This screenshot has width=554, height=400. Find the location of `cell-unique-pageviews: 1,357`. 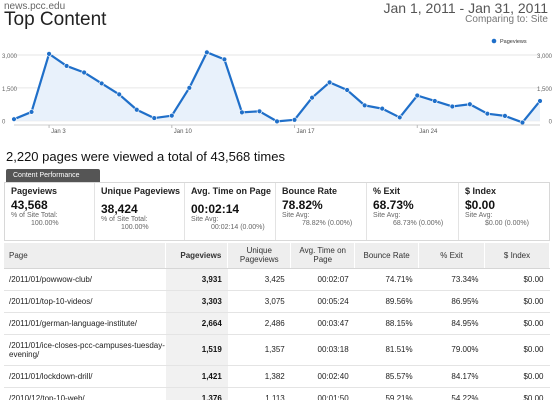

cell-unique-pageviews: 1,357 is located at coordinates (259, 349).